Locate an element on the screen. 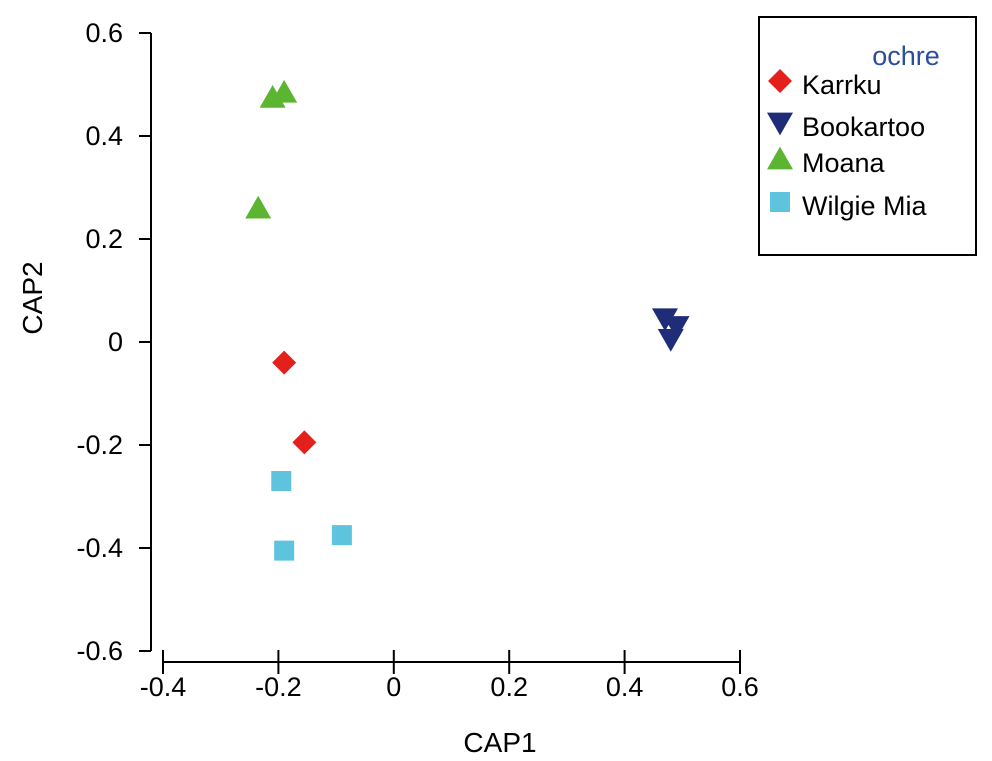  y-tick-label: -0.2 is located at coordinates (99, 445).